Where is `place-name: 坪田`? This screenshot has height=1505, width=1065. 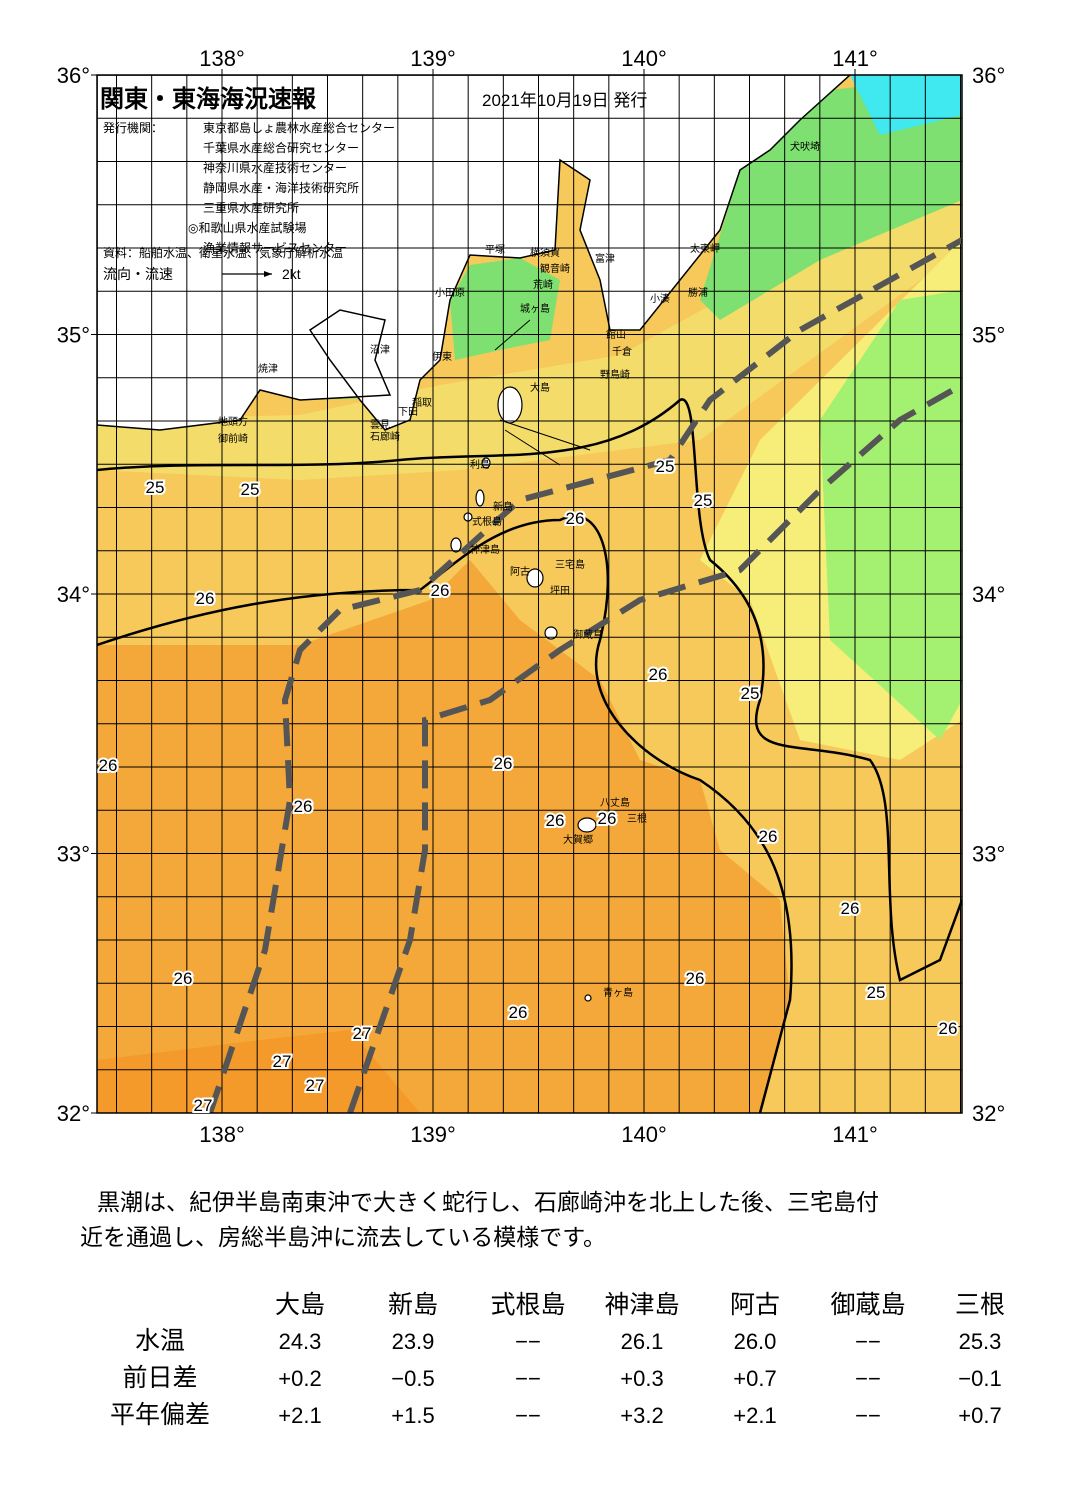
place-name: 坪田 is located at coordinates (560, 590).